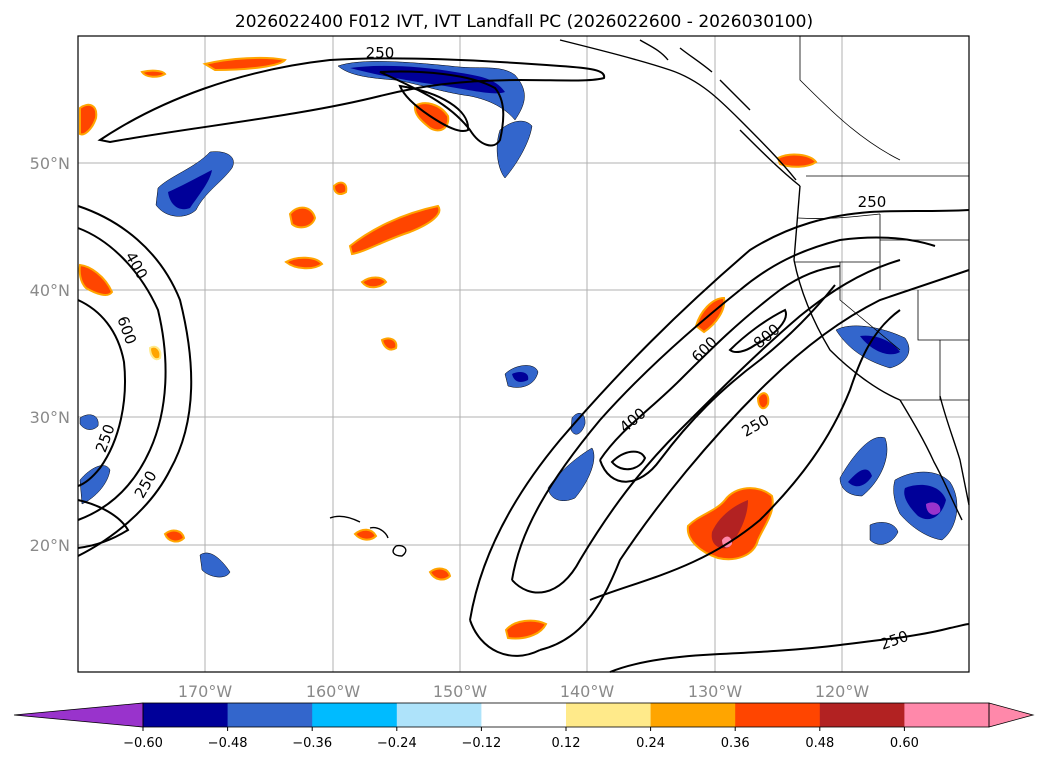 This screenshot has height=765, width=1047. Describe the element at coordinates (678, 110) in the screenshot. I see `coast-alaska-south` at that location.